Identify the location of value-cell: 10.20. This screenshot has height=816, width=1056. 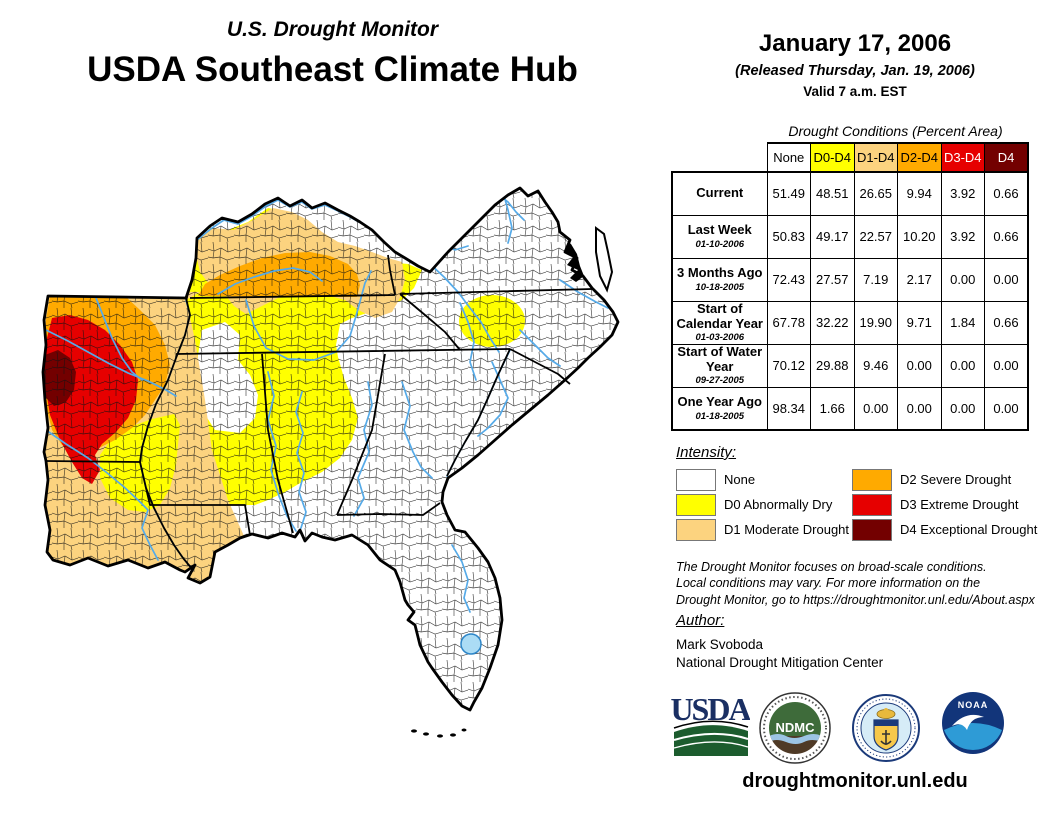
(919, 236).